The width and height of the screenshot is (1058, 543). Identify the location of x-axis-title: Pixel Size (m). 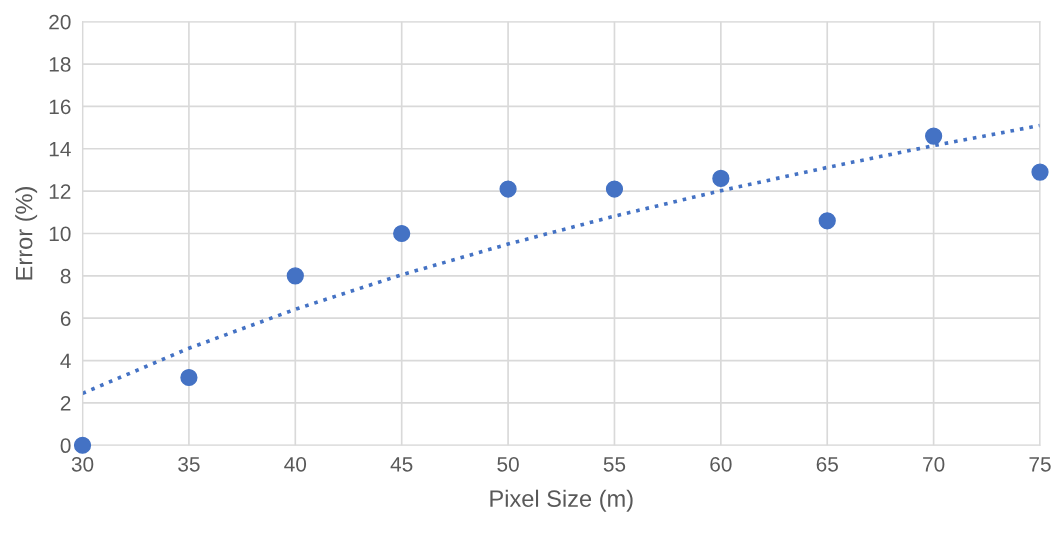
(561, 500).